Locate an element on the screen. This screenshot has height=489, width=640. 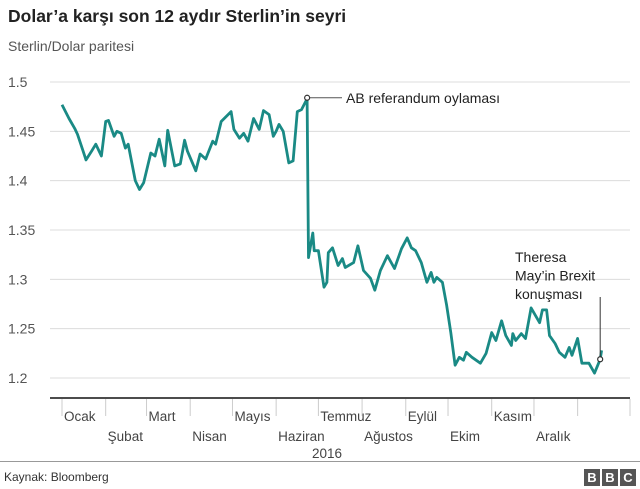
x-tick-label: Eylül is located at coordinates (422, 416).